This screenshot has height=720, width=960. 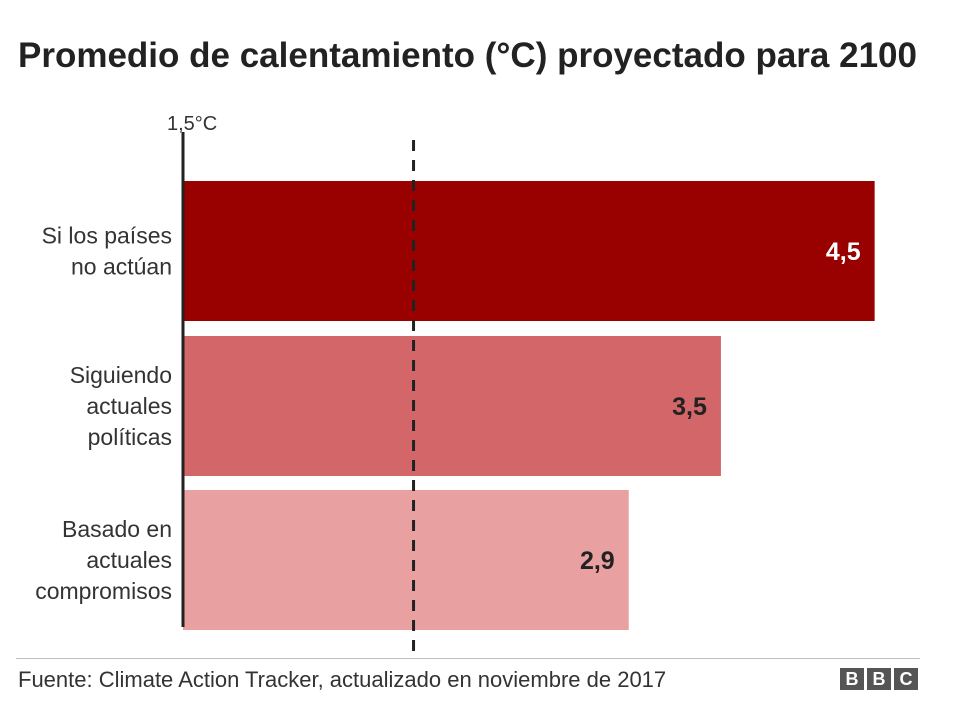 What do you see at coordinates (192, 124) in the screenshot?
I see `reference-line-label: 1,5°C` at bounding box center [192, 124].